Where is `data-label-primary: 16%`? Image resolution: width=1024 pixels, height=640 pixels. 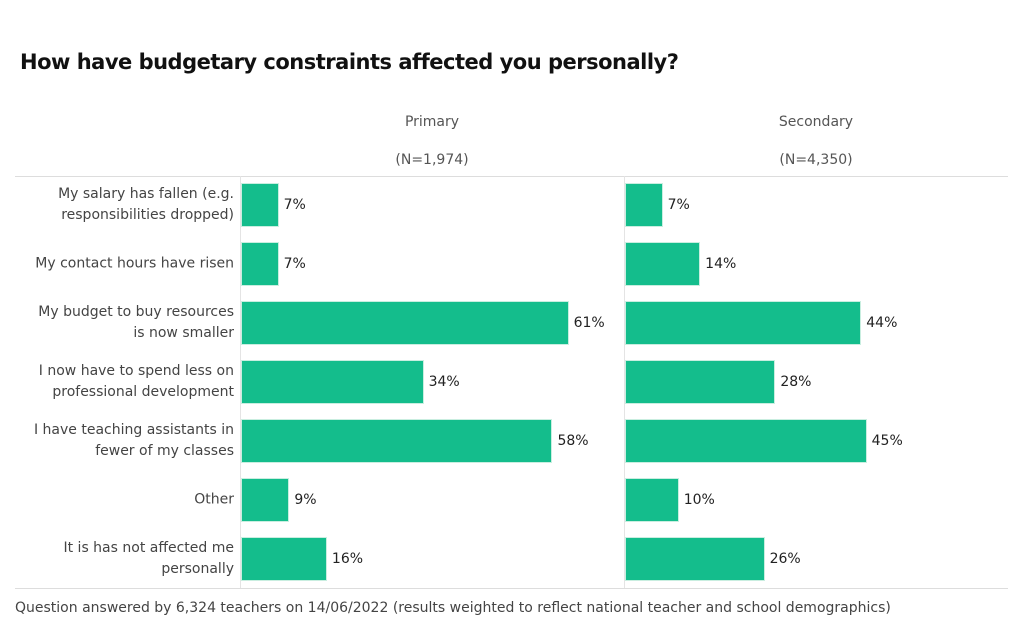 data-label-primary: 16% is located at coordinates (347, 559).